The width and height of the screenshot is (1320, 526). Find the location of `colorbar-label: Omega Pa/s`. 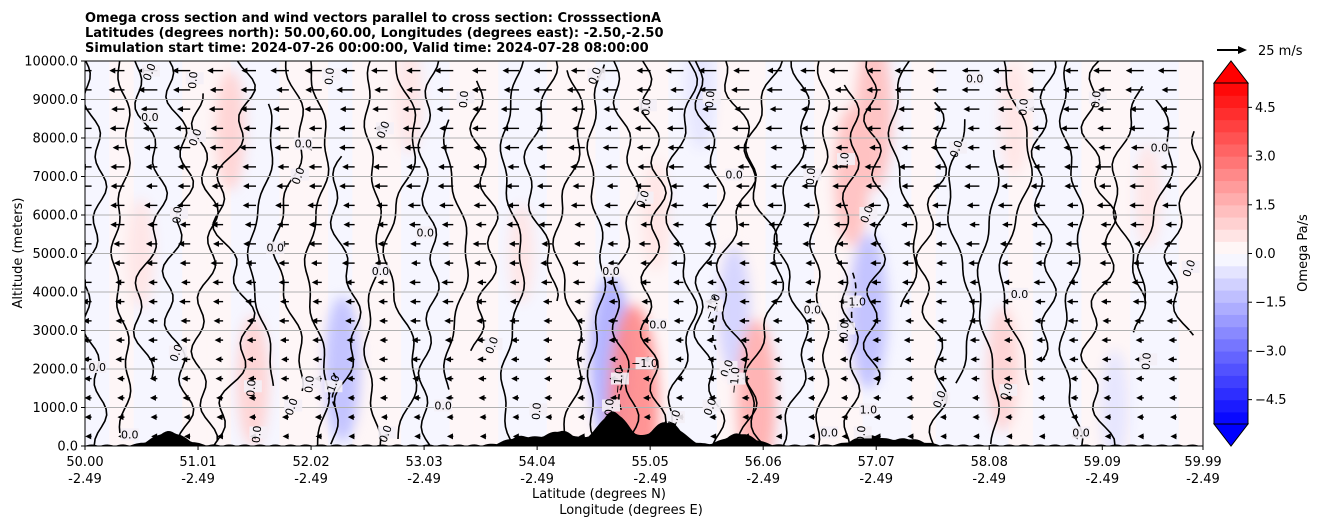

colorbar-label: Omega Pa/s is located at coordinates (1303, 253).